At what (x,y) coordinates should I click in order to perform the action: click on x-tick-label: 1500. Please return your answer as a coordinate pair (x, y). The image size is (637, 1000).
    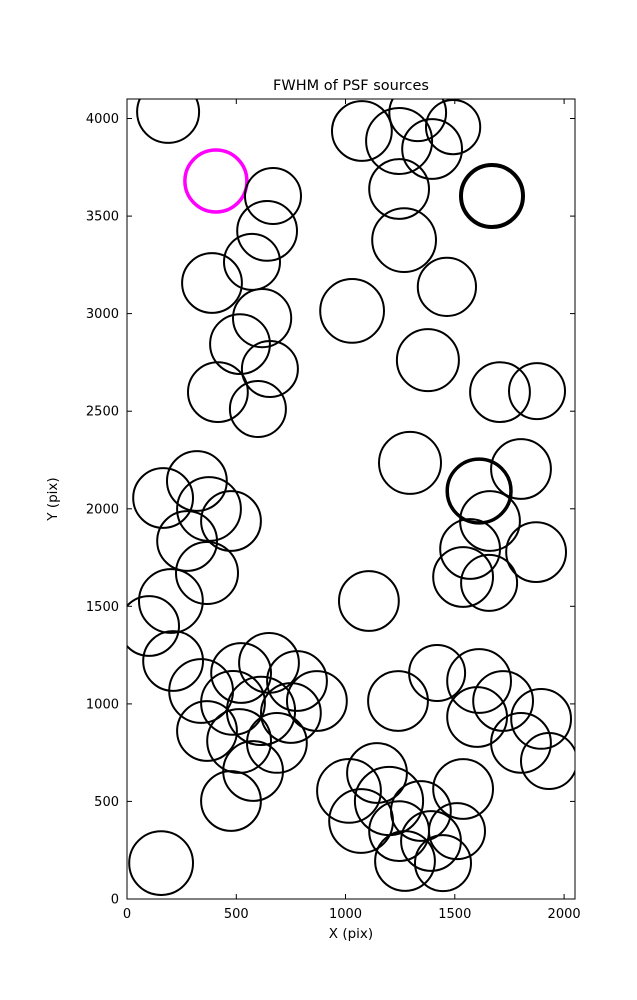
    Looking at the image, I should click on (454, 914).